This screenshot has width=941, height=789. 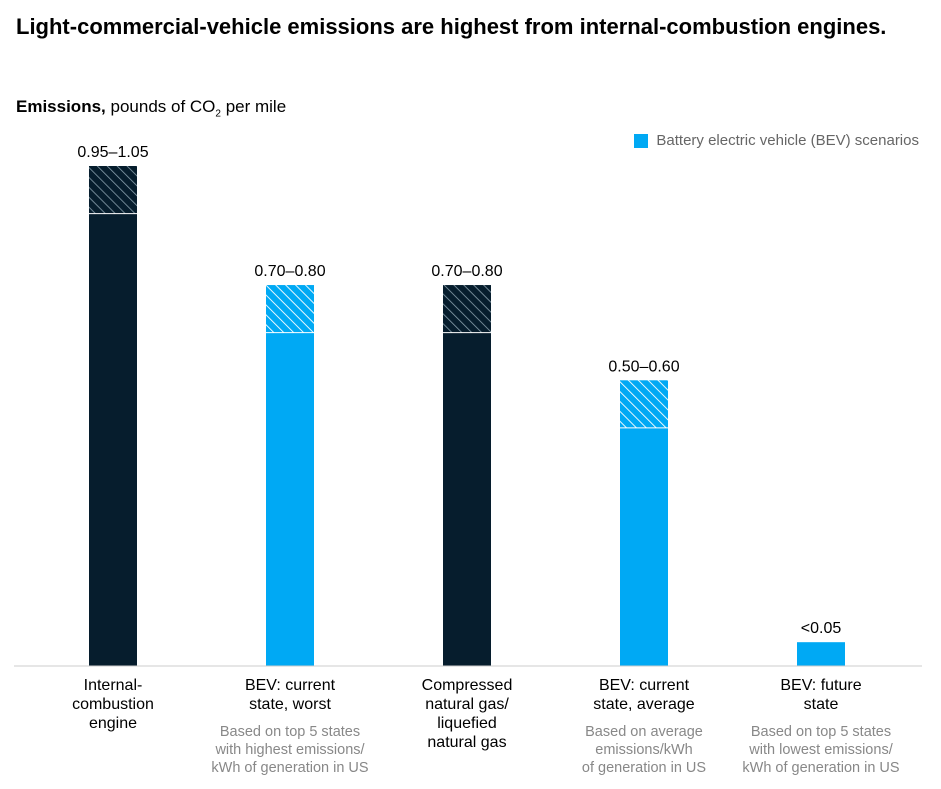 I want to click on category-label-5: BEV: future state, so click(x=821, y=695).